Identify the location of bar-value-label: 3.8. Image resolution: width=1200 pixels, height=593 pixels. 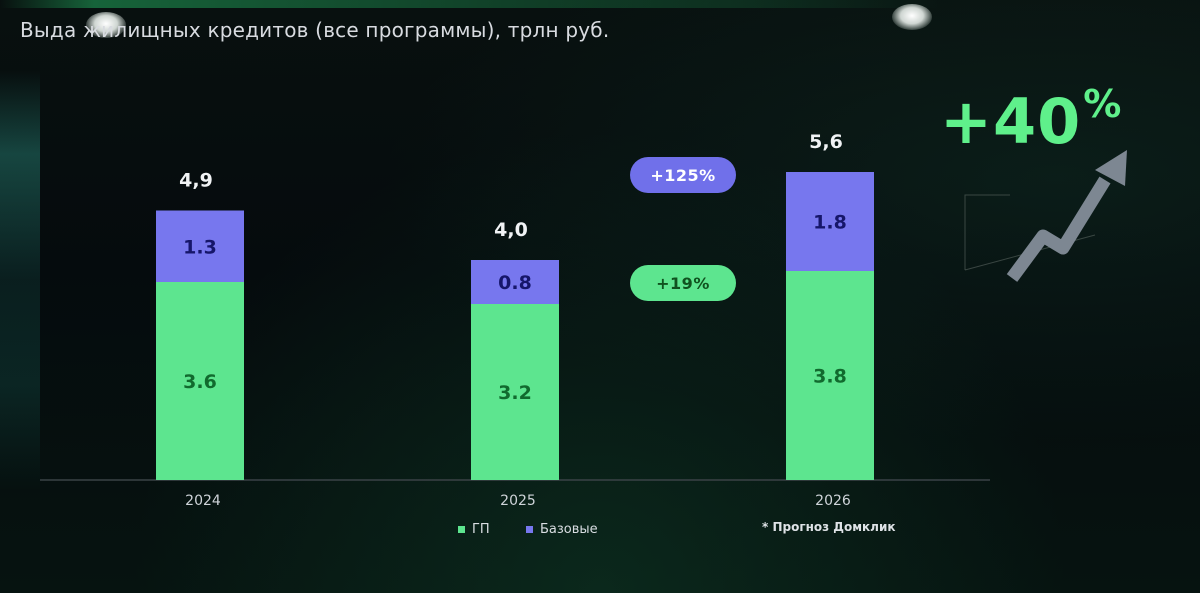
(830, 377).